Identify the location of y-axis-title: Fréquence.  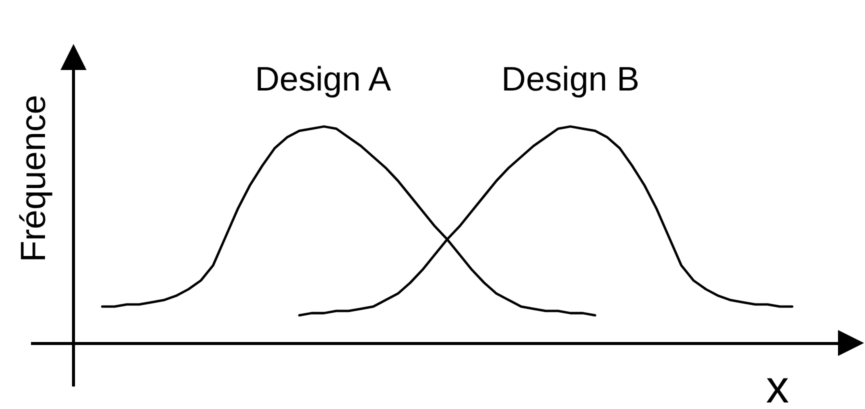
(33, 178).